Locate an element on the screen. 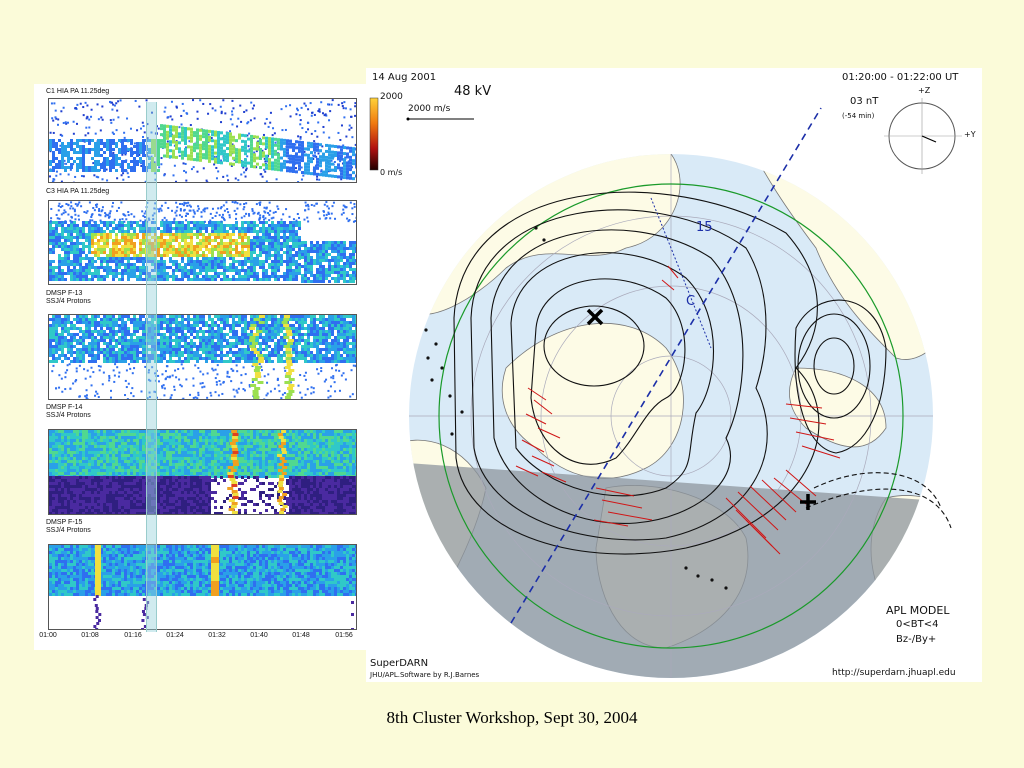 The width and height of the screenshot is (1024, 768). colorbar-max-label: 2000 is located at coordinates (391, 97).